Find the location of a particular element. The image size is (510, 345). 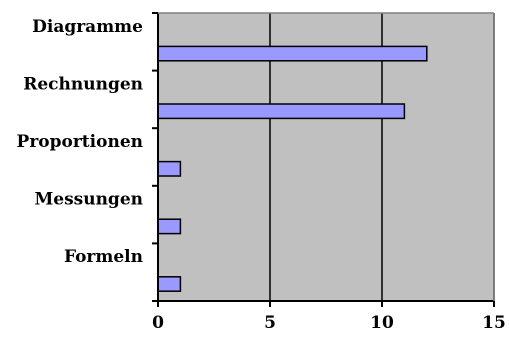

x-tick-label-15: 15 is located at coordinates (494, 323).